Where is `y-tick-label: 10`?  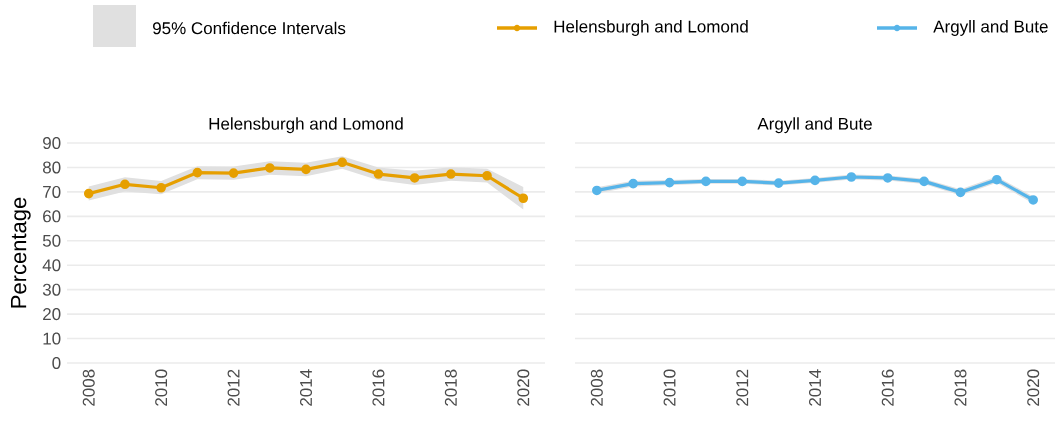
y-tick-label: 10 is located at coordinates (52, 338).